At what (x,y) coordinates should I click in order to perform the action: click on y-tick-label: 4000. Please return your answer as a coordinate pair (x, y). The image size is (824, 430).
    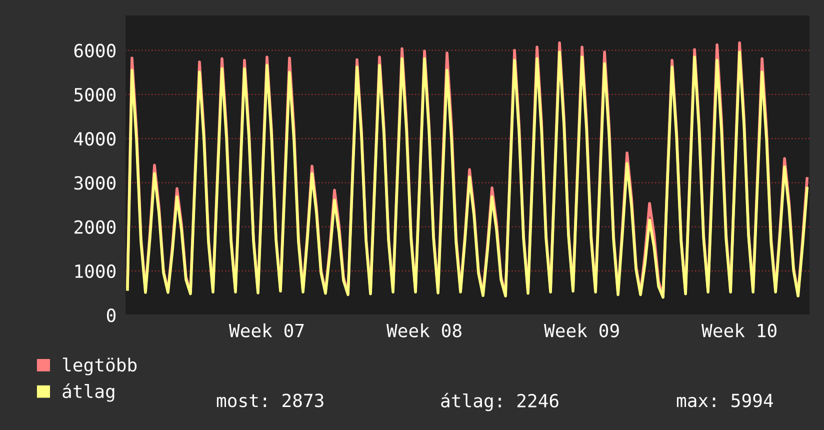
    Looking at the image, I should click on (95, 139).